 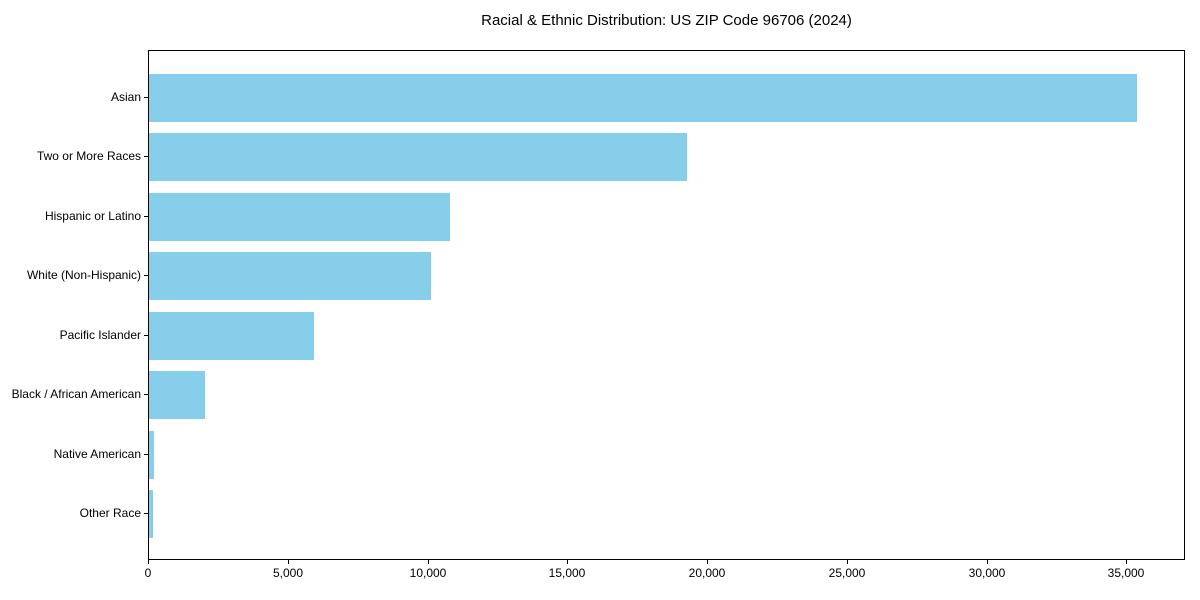 What do you see at coordinates (110, 513) in the screenshot?
I see `y-tick-label-other-race: Other Race` at bounding box center [110, 513].